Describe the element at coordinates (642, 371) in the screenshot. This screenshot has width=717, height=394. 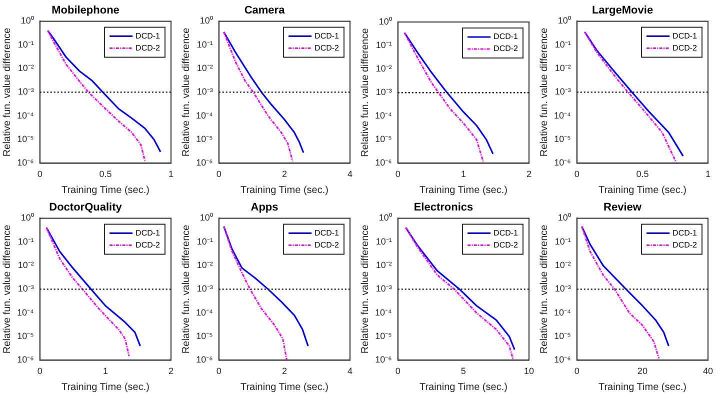
I see `x-tick-label: 20` at that location.